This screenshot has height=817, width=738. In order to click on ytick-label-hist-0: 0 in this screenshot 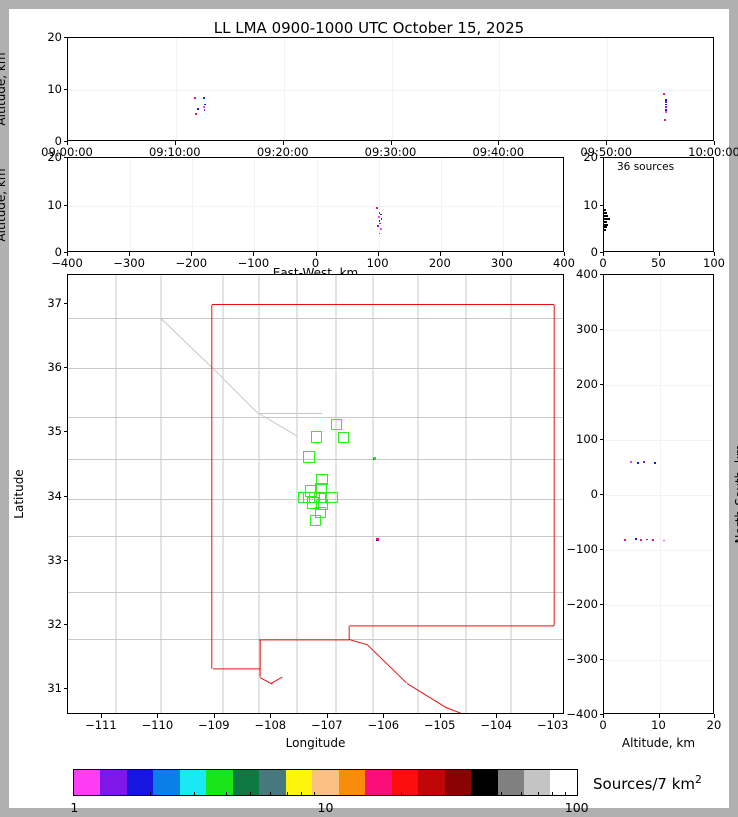, I will do `click(594, 252)`.